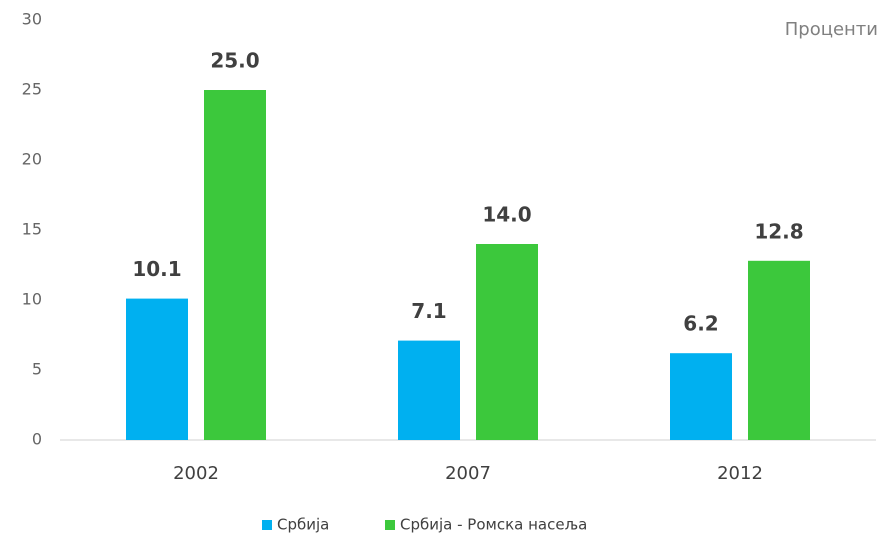 Image resolution: width=882 pixels, height=540 pixels. What do you see at coordinates (493, 525) in the screenshot?
I see `legend-label: Србија - Ромска насеља` at bounding box center [493, 525].